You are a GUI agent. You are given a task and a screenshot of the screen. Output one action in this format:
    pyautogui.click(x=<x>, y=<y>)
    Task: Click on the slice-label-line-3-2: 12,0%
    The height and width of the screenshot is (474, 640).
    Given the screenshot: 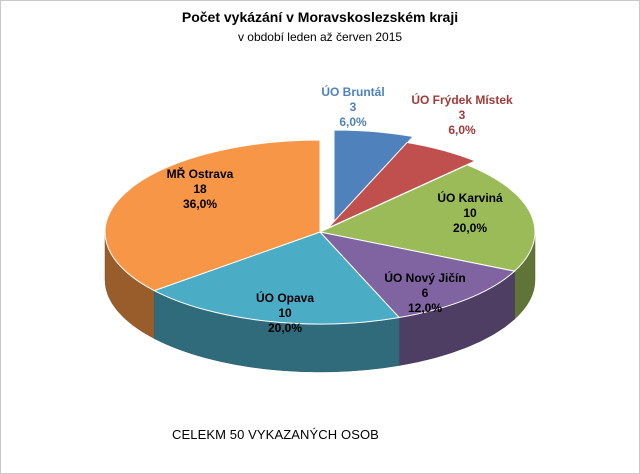 What is the action you would take?
    pyautogui.click(x=425, y=308)
    